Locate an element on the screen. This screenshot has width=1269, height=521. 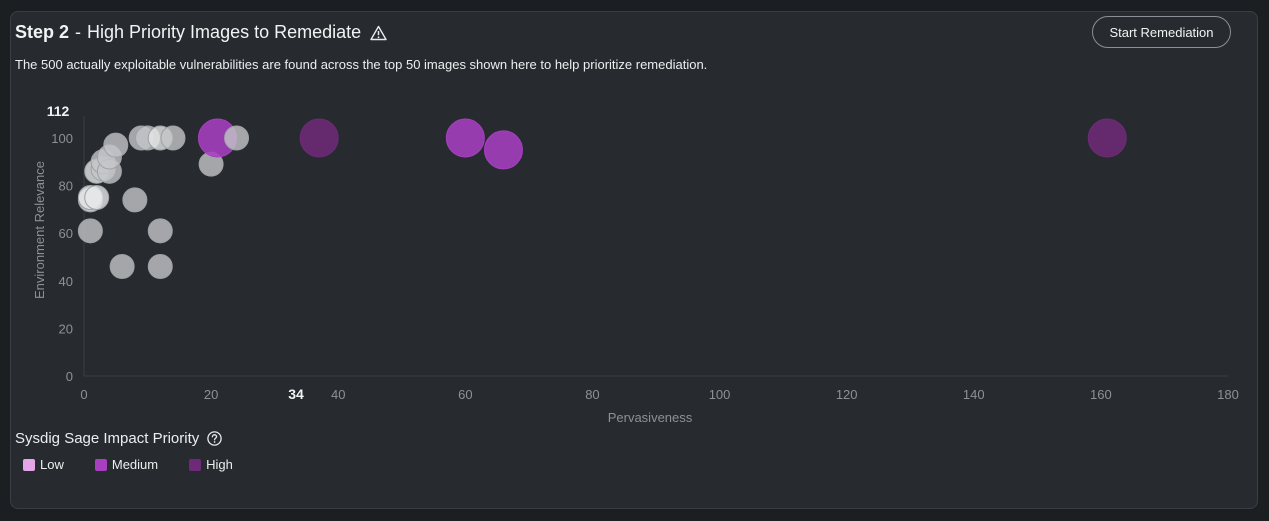
legend-title-text: Sysdig Sage Impact Priority is located at coordinates (107, 438).